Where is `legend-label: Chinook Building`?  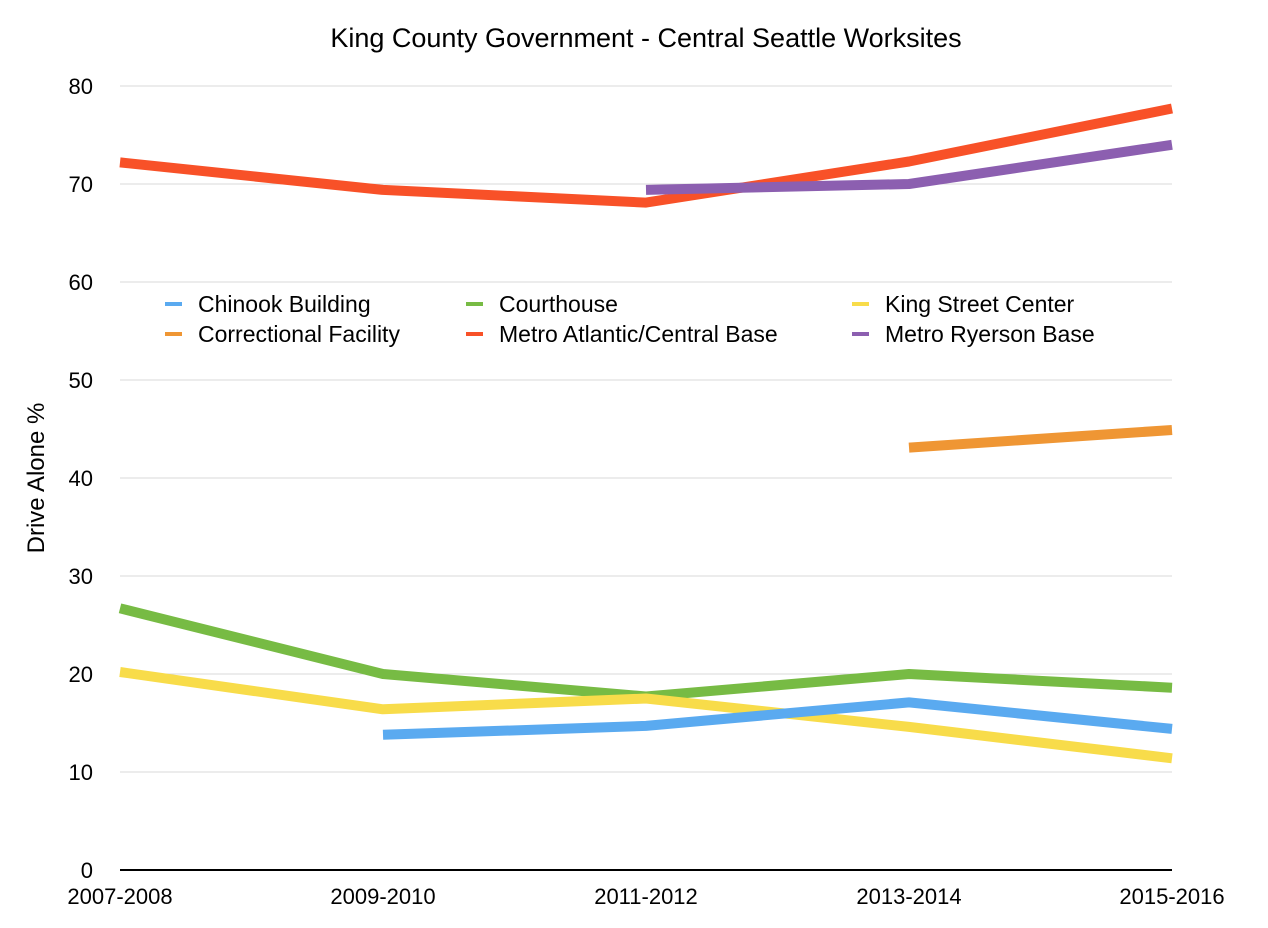 legend-label: Chinook Building is located at coordinates (284, 304).